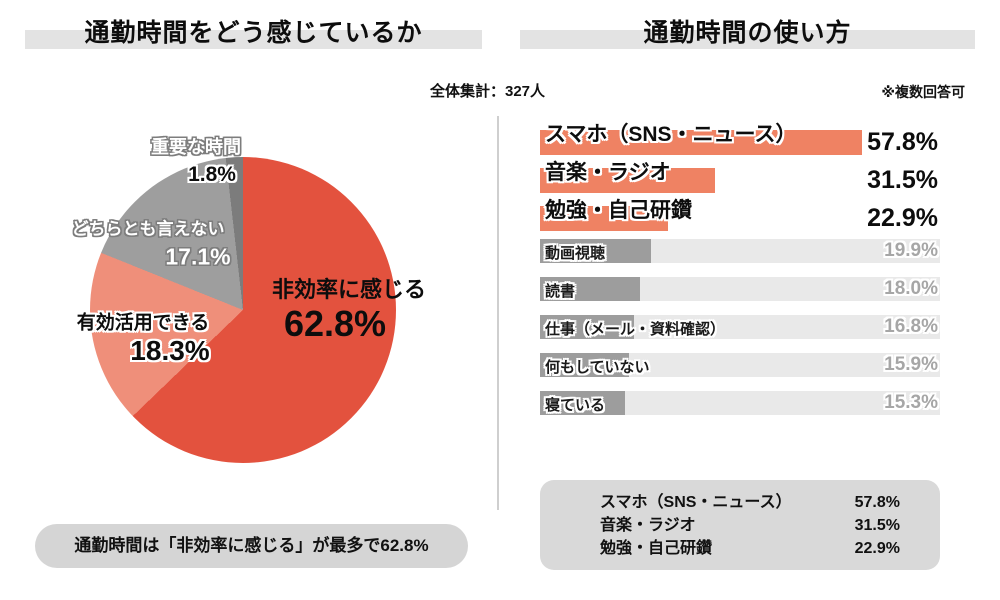  Describe the element at coordinates (877, 548) in the screenshot. I see `summary-value: 22.9%` at that location.